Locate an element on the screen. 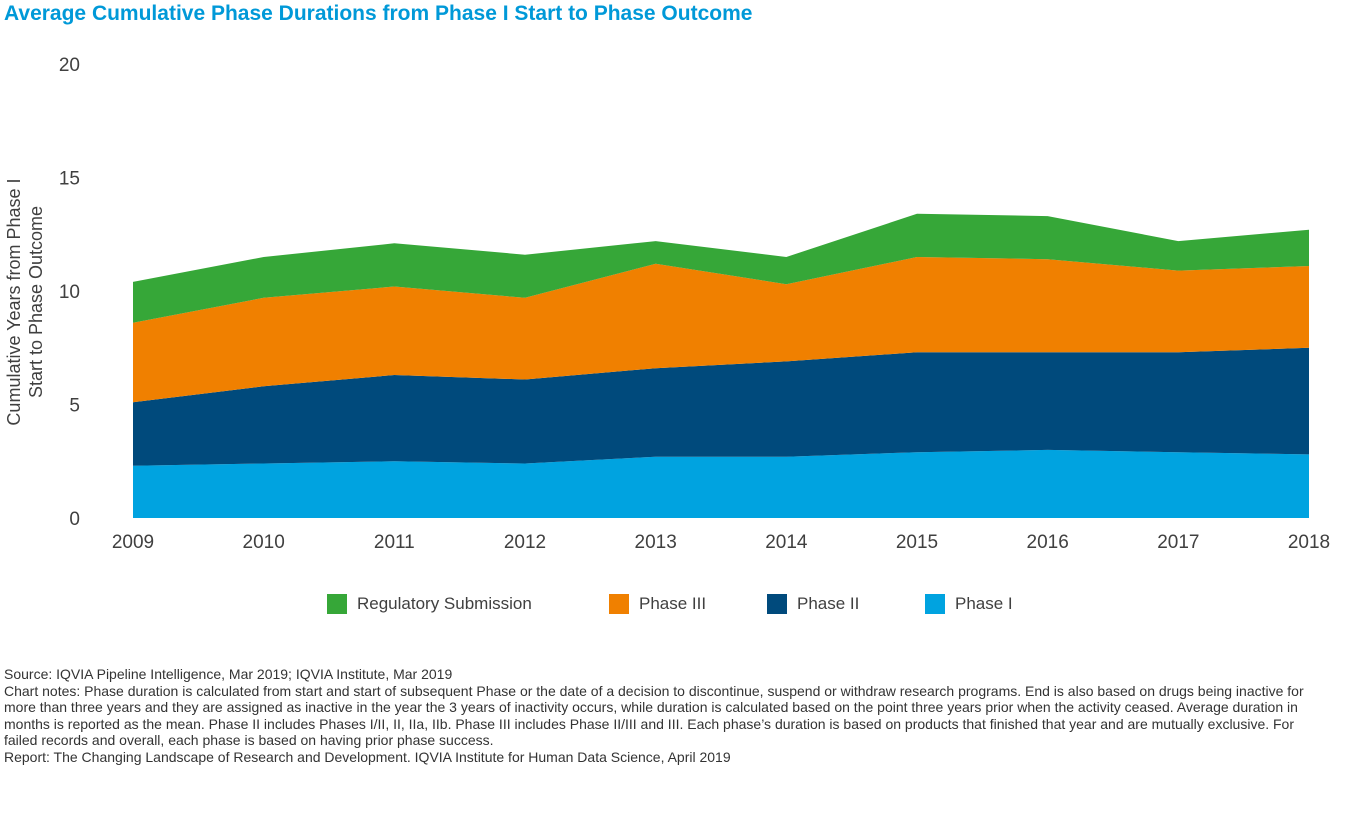  legend-label: Regulatory Submission is located at coordinates (444, 603).